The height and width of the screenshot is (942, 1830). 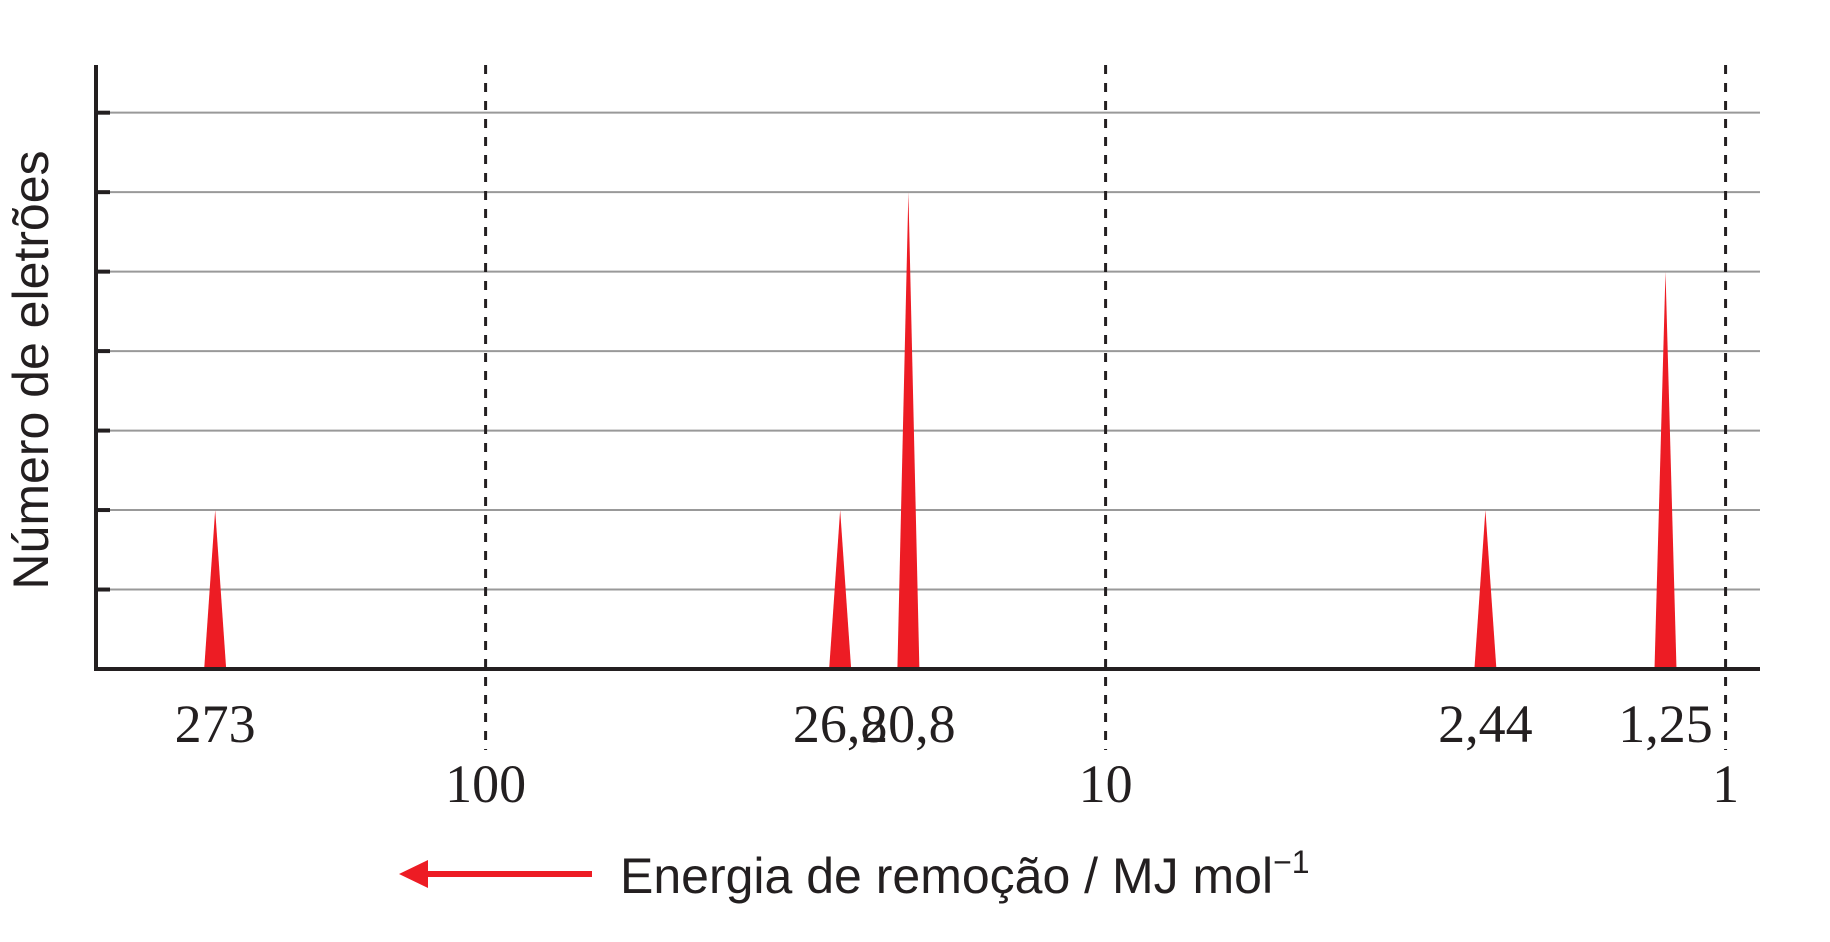 I want to click on y-axis-title: Número de eletrões, so click(x=31, y=369).